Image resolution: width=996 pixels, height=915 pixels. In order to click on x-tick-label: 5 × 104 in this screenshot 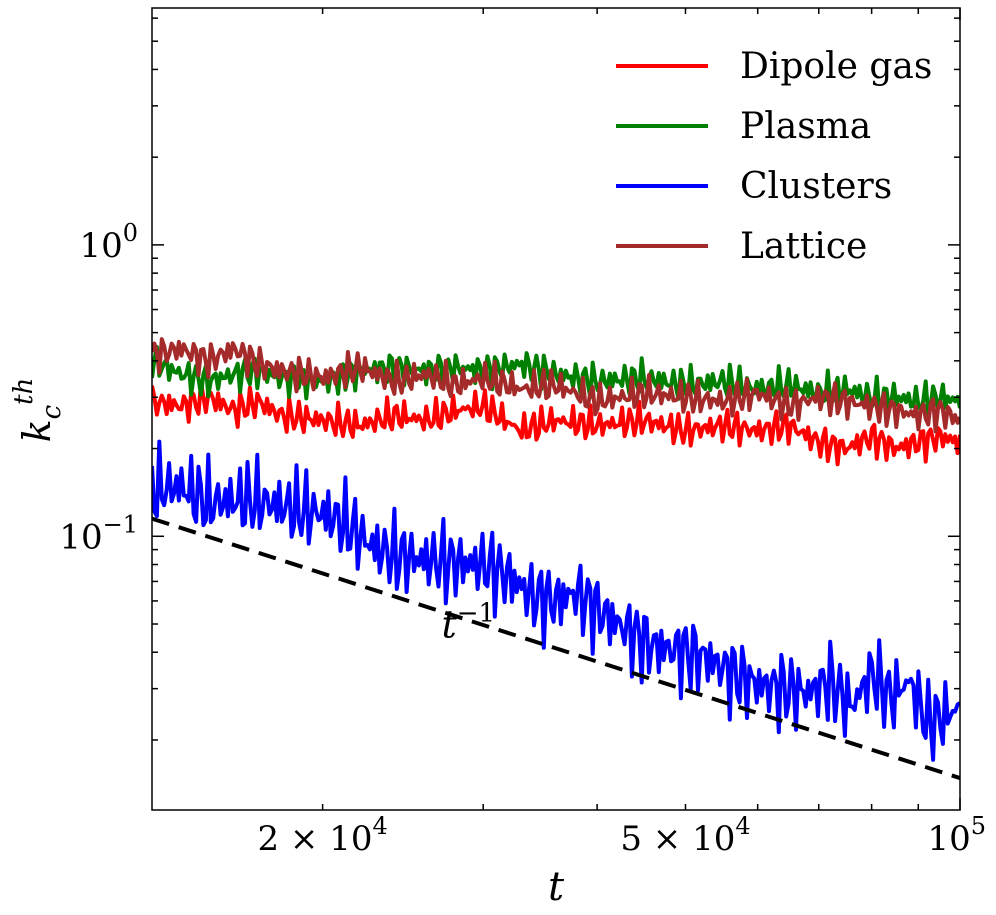, I will do `click(685, 835)`.